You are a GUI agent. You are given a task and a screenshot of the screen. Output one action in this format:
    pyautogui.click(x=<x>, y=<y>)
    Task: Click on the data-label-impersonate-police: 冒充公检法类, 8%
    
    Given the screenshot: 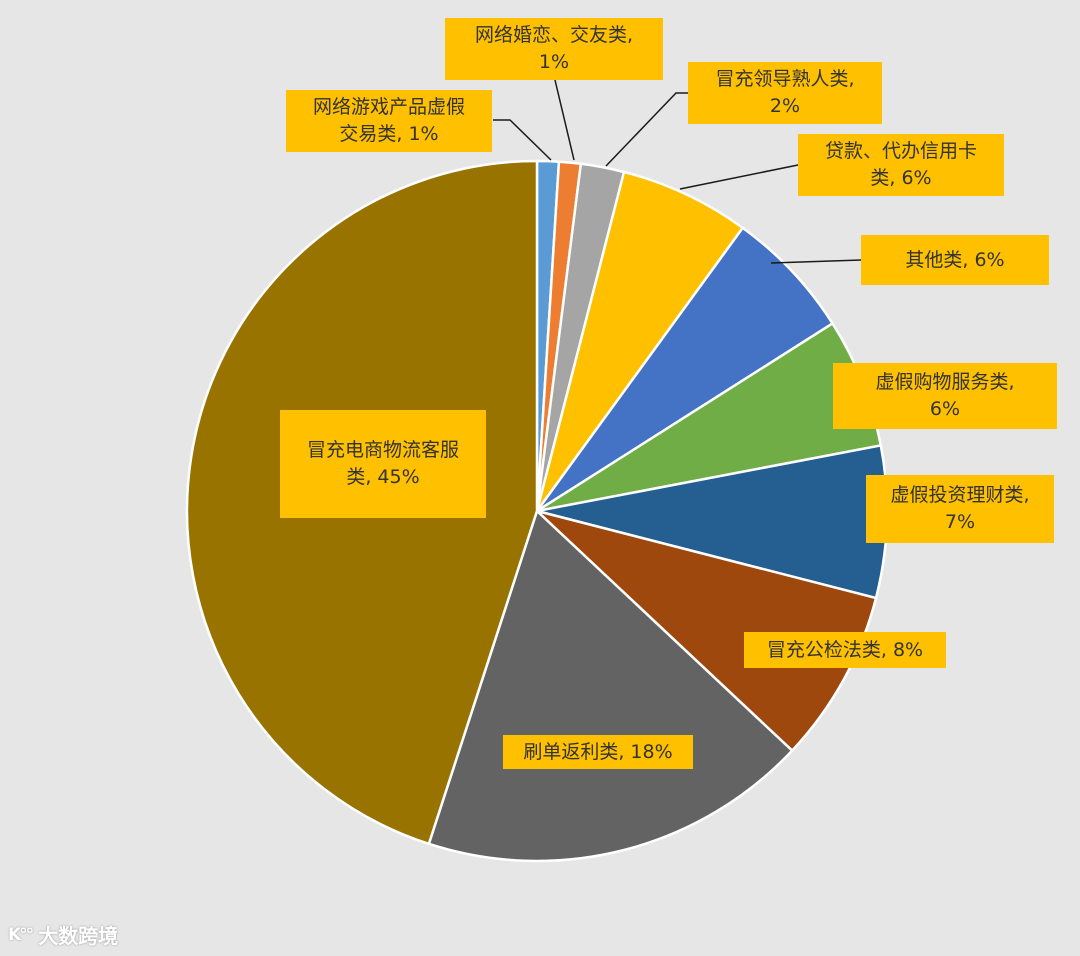 What is the action you would take?
    pyautogui.click(x=845, y=650)
    